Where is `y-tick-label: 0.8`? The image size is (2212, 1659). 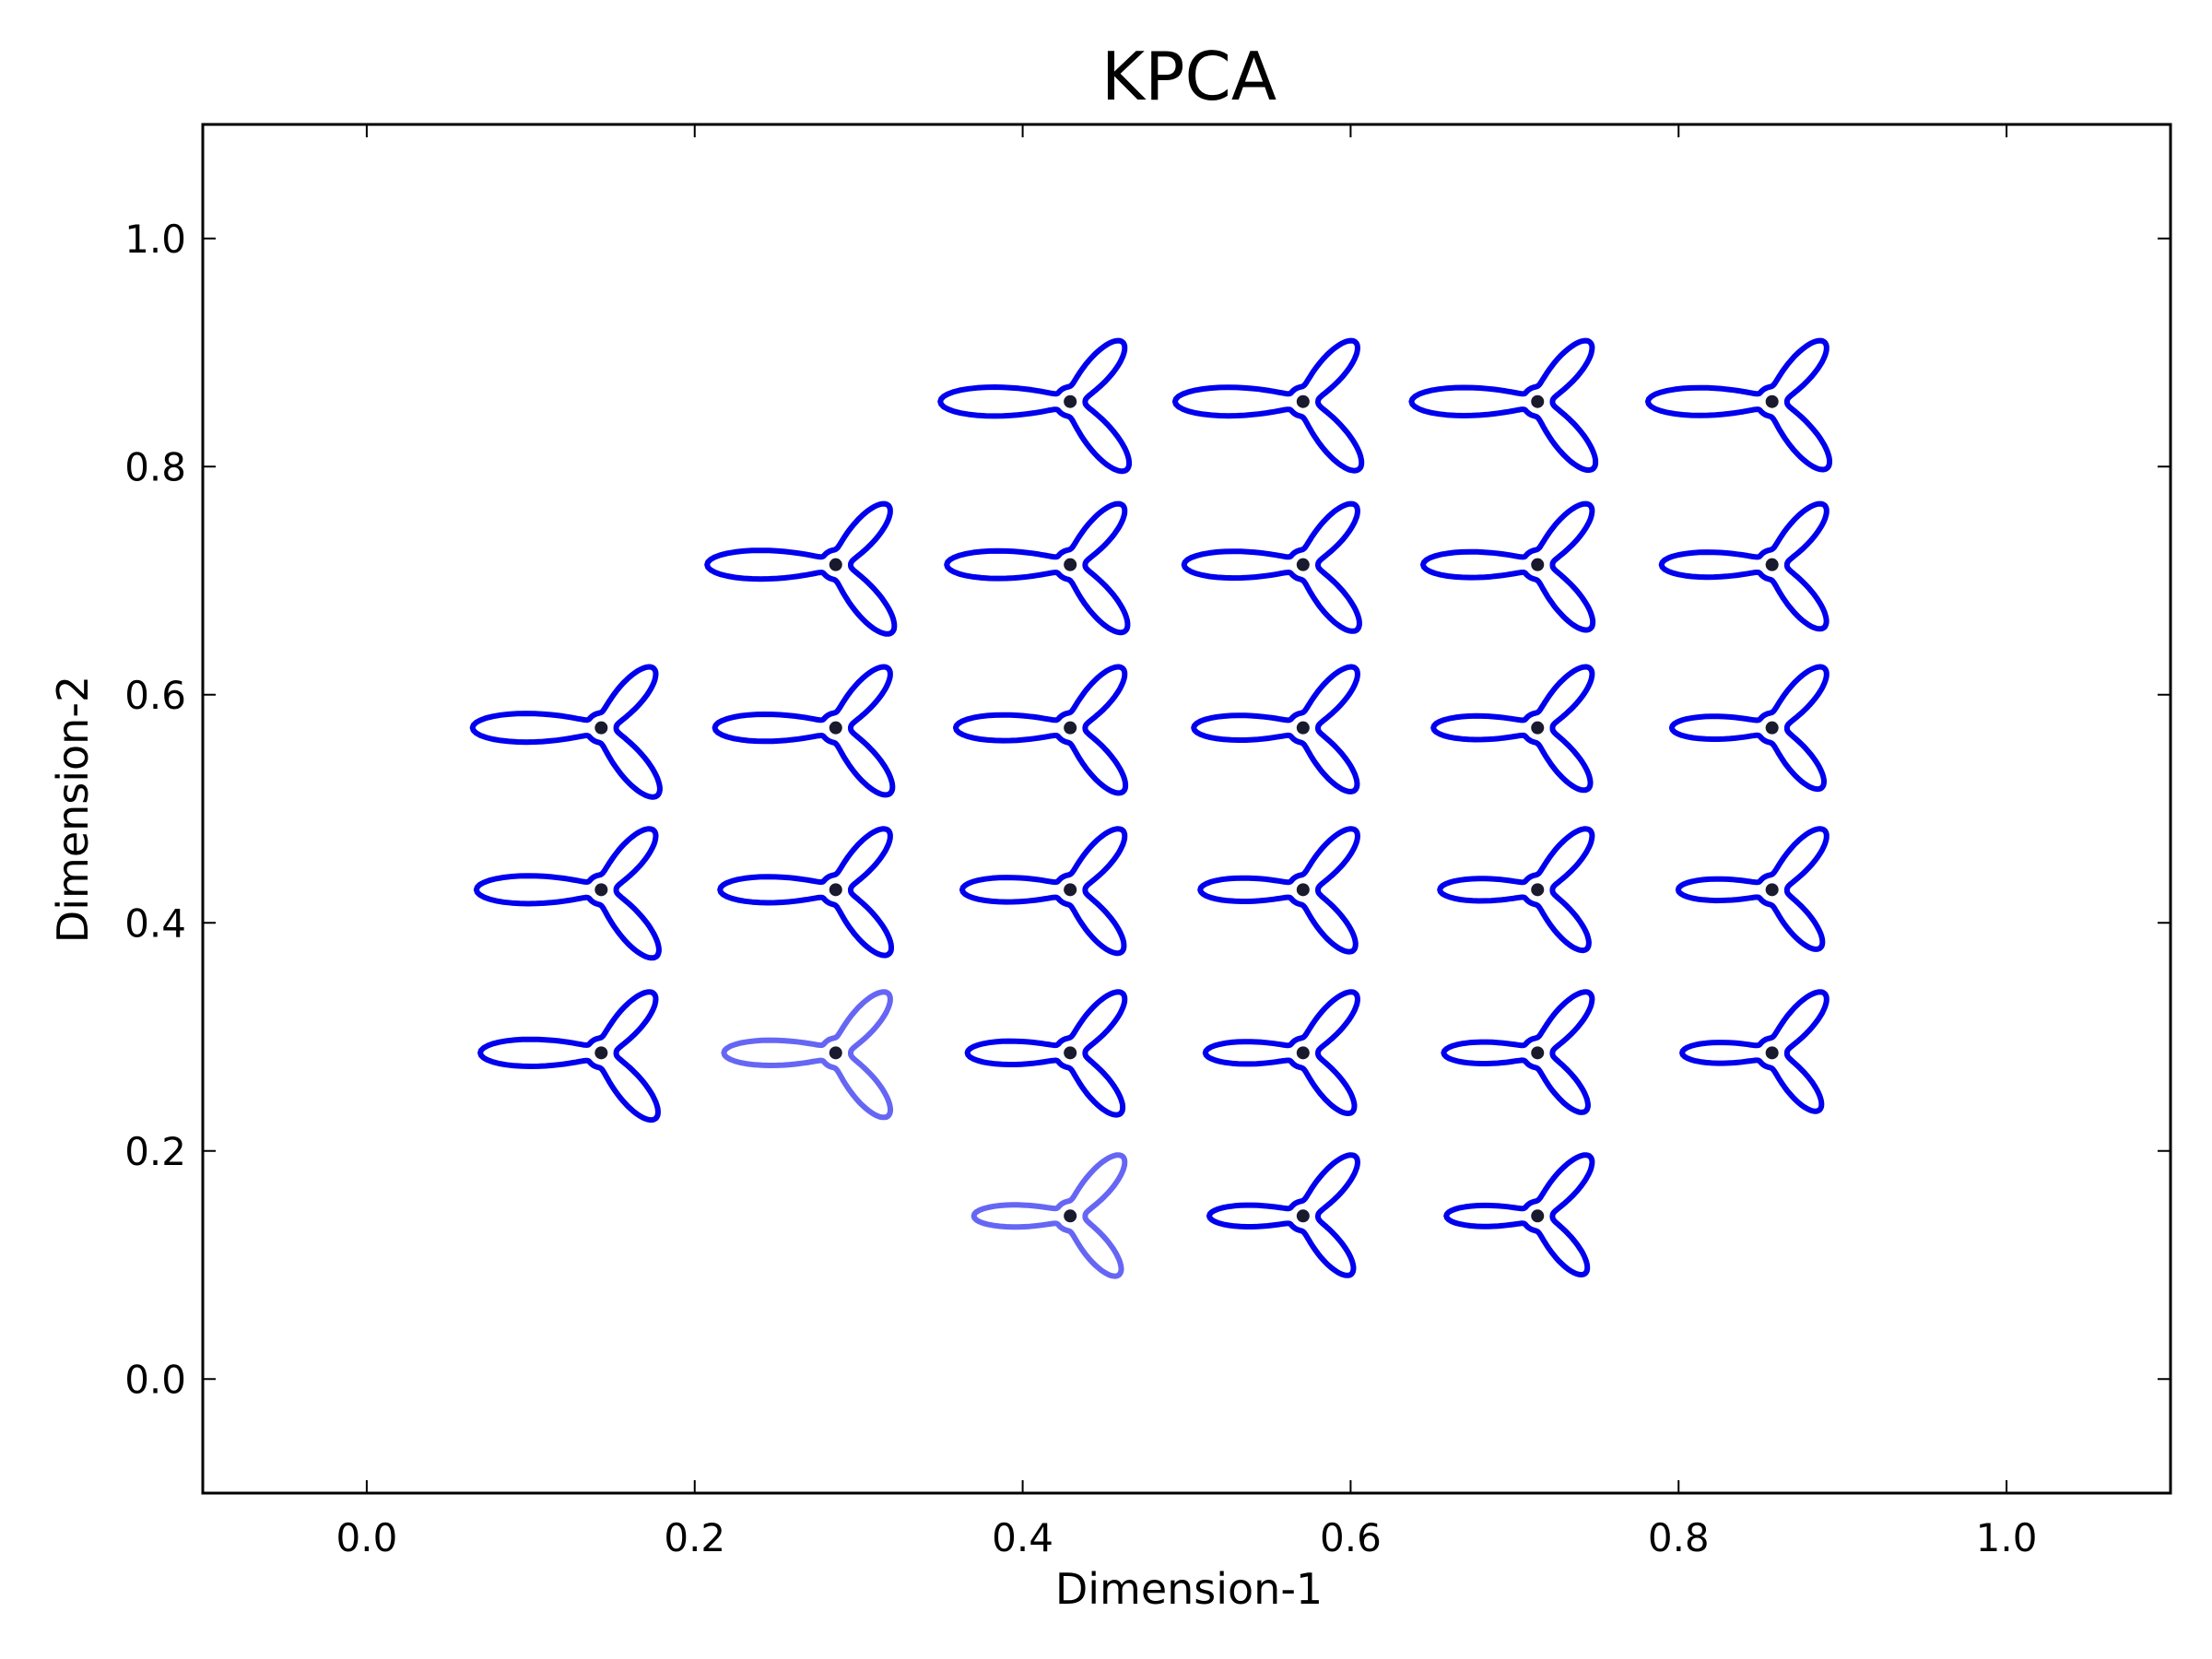
y-tick-label: 0.8 is located at coordinates (155, 466).